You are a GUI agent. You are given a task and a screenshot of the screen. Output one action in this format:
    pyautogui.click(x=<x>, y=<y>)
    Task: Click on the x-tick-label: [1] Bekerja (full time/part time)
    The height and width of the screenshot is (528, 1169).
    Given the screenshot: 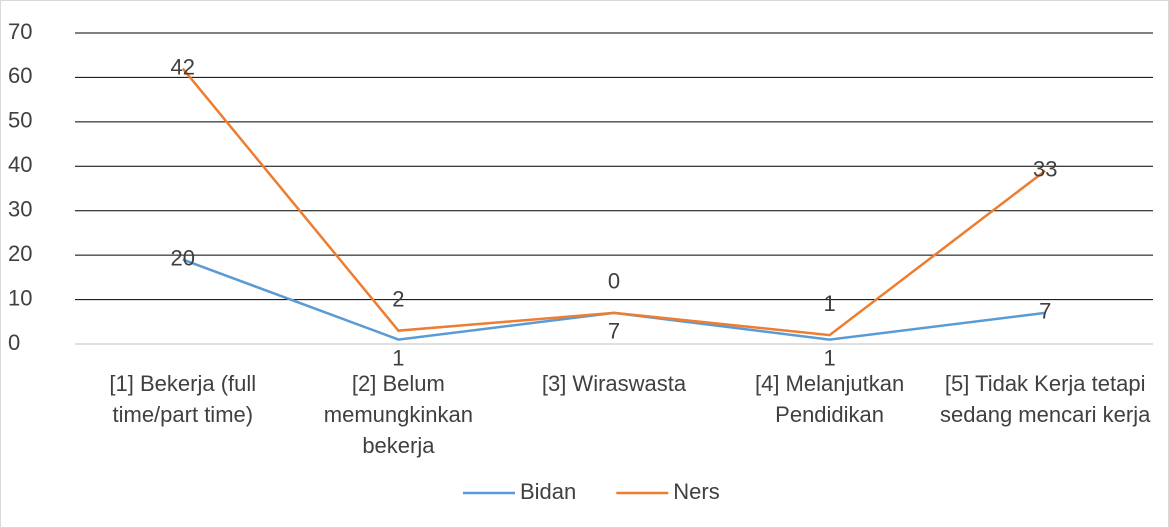 What is the action you would take?
    pyautogui.click(x=183, y=399)
    